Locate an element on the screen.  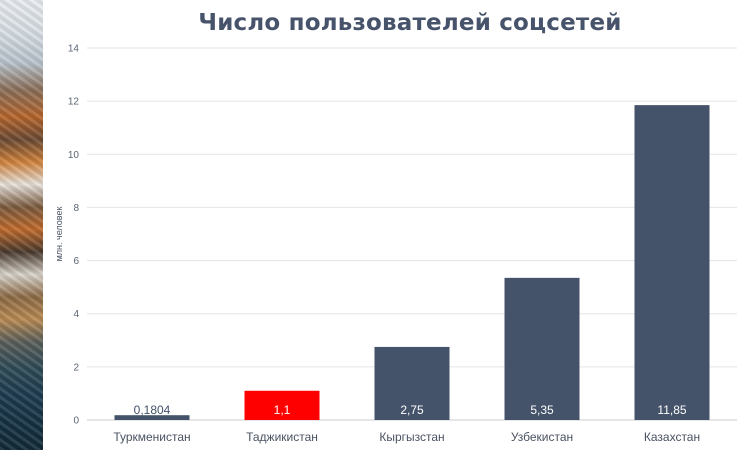
y-tick-label: 4 is located at coordinates (76, 314).